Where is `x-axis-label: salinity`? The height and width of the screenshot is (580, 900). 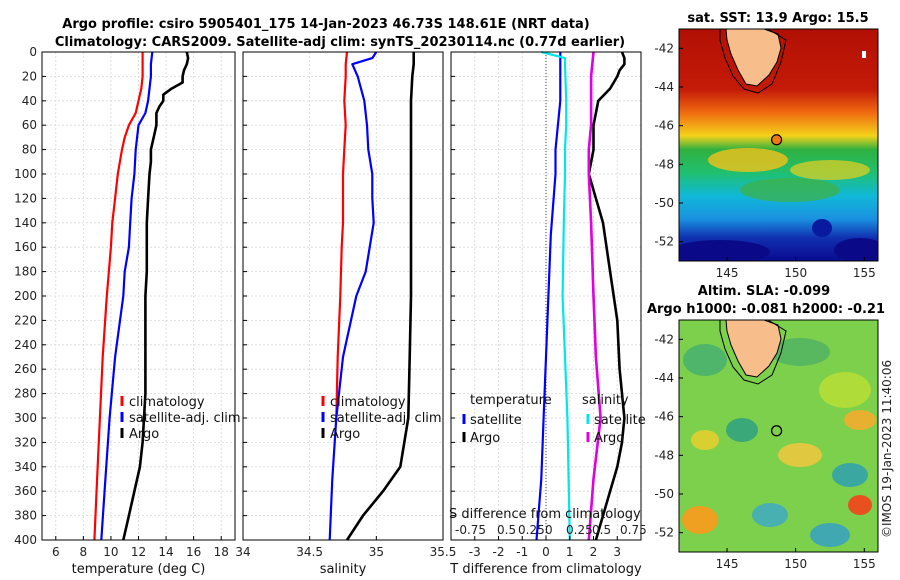 x-axis-label: salinity is located at coordinates (343, 569).